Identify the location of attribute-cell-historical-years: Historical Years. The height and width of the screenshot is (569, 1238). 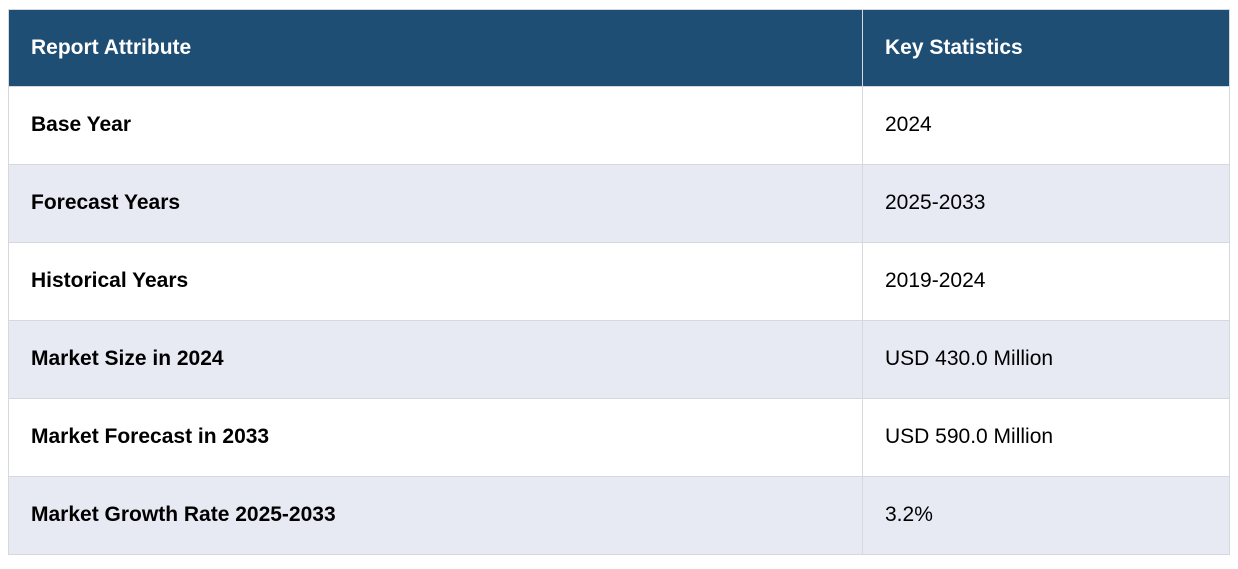
(435, 281).